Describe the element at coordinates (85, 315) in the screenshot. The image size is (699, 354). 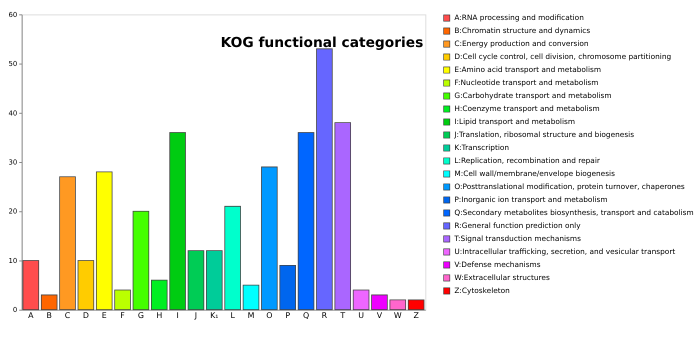
I see `x-tick-label: D` at that location.